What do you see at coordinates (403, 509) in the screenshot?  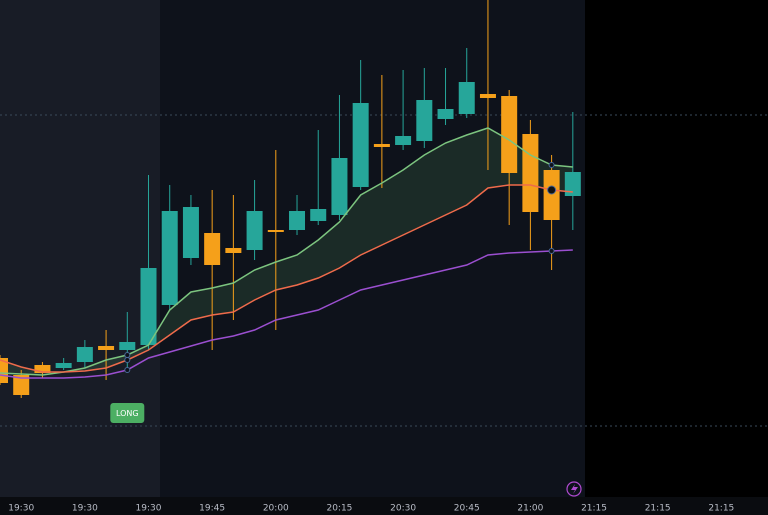 I see `x-tick-label: 20:30` at bounding box center [403, 509].